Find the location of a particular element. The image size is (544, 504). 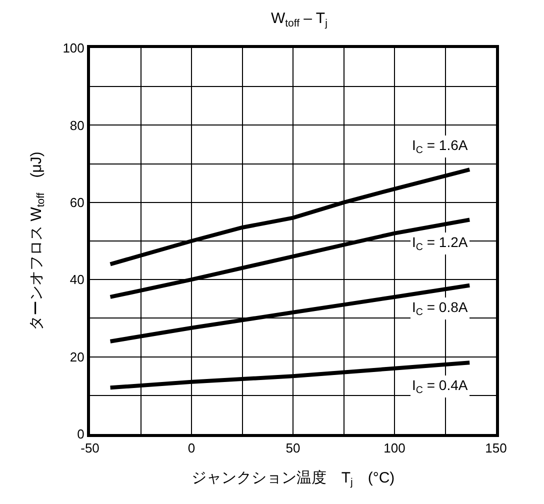

y-tick-label: 20 is located at coordinates (77, 356).